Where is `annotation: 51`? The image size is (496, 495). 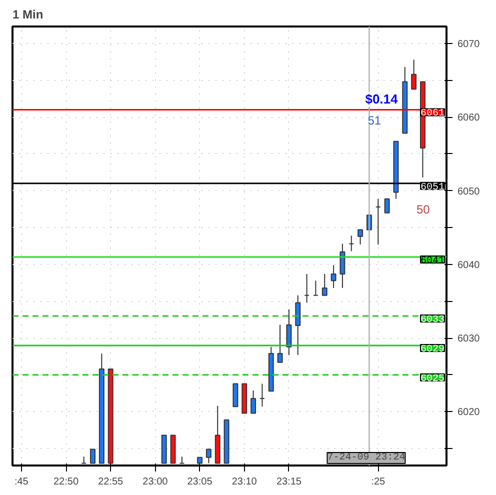
annotation: 51 is located at coordinates (375, 121).